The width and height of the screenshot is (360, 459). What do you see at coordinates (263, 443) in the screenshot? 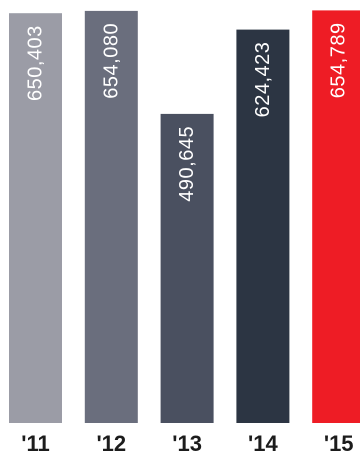
I see `x-tick-label: '14` at bounding box center [263, 443].